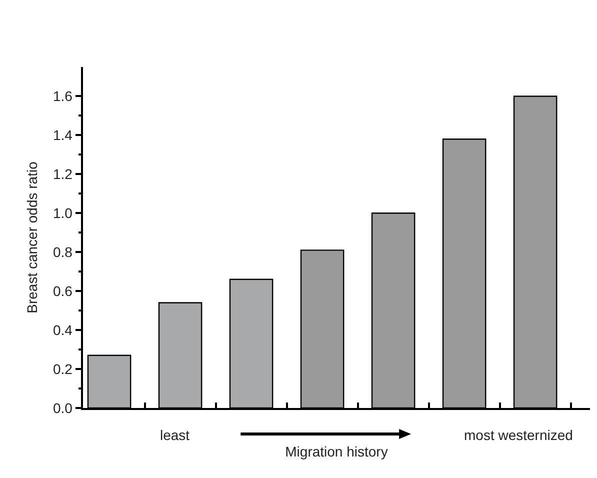  I want to click on y-tick-label: 0.2, so click(62, 368).